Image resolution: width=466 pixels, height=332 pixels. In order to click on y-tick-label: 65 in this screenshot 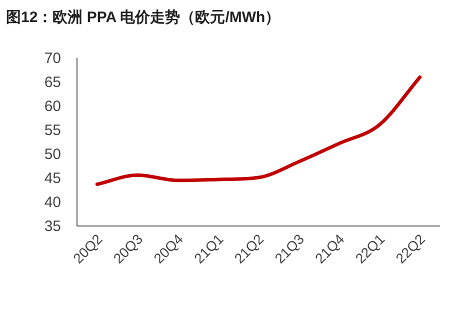, I will do `click(52, 82)`.